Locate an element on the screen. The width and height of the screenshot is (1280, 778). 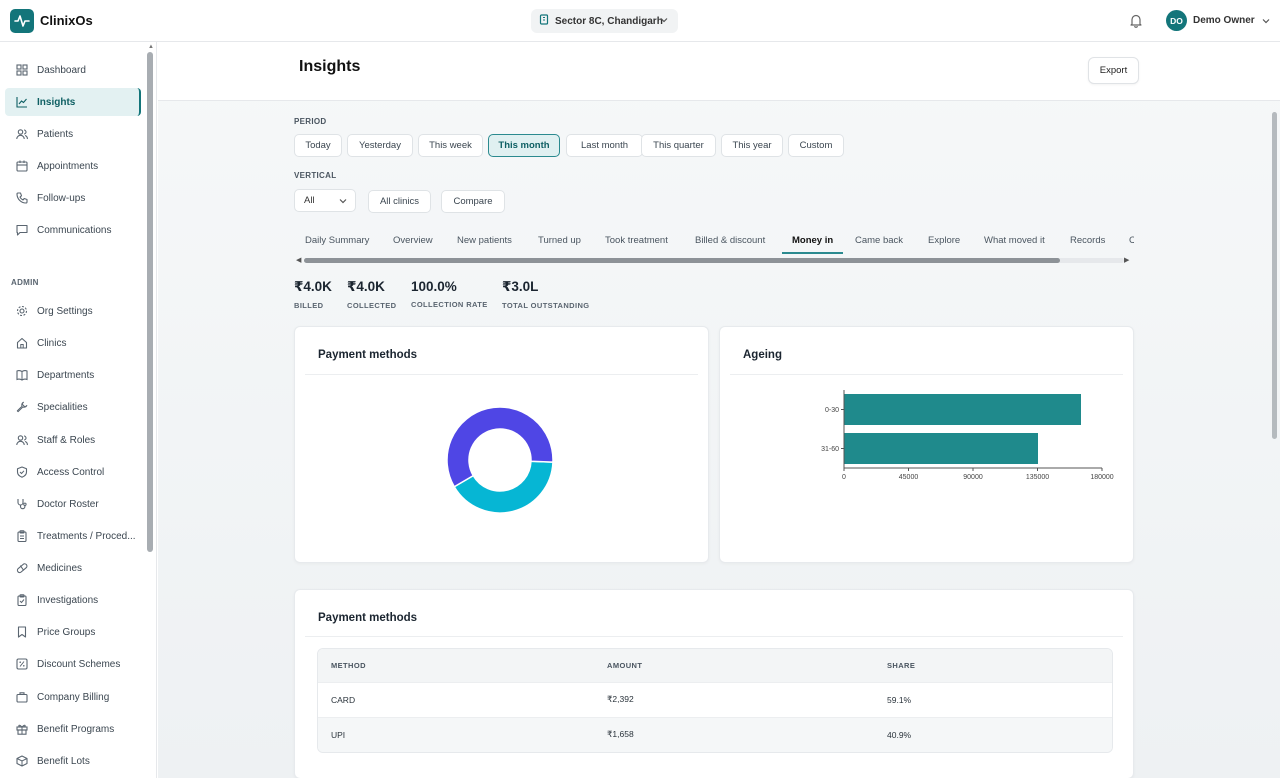
sidebar-item-label: Medicines is located at coordinates (60, 568).